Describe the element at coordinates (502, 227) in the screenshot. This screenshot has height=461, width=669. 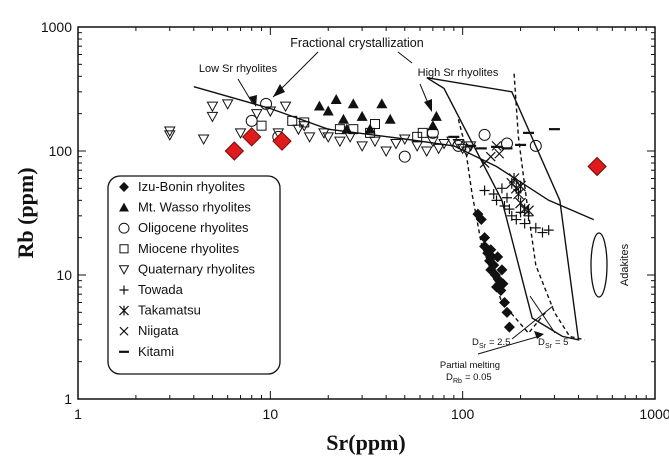
I see `line-melting-dsr-2.5` at that location.